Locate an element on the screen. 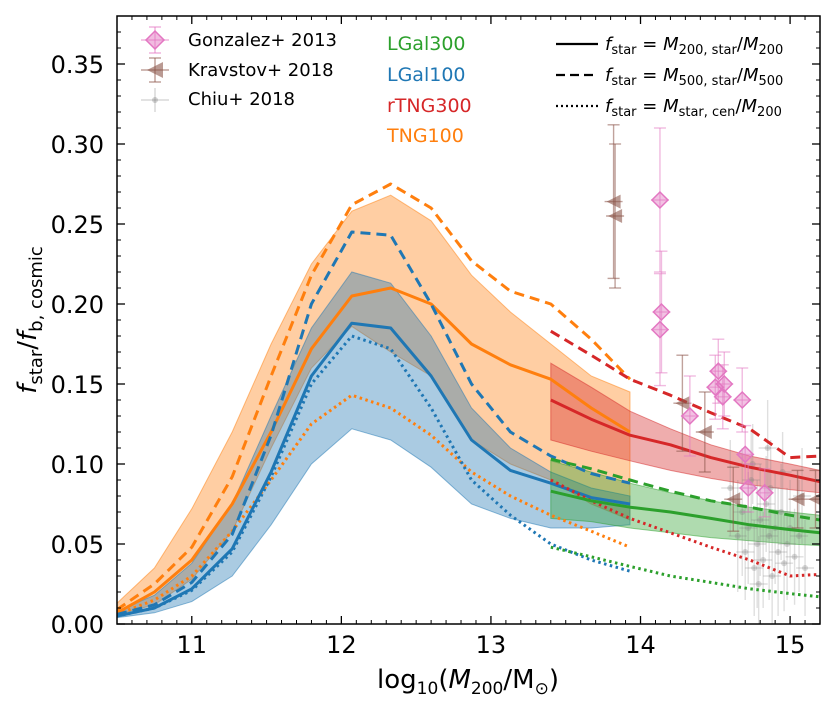  legend-tng100: TNG100 is located at coordinates (425, 136).